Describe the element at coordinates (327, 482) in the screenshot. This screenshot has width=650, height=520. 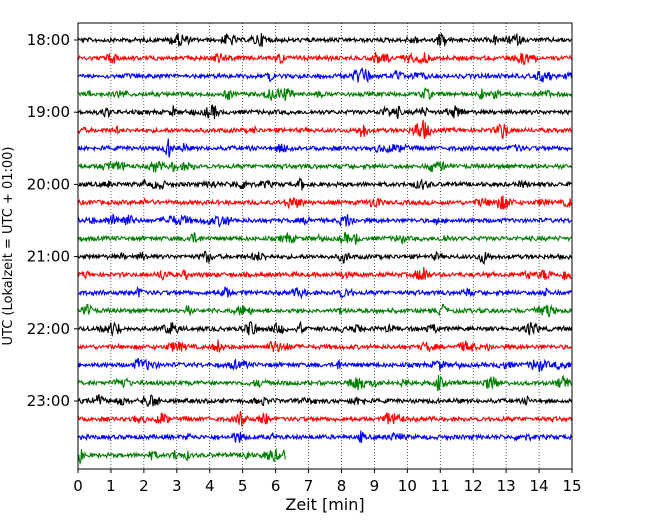
I see `x-axis-ticks: 0 1 2 3 4 5 6 7 8 9 10 11 12 13 14 15` at that location.